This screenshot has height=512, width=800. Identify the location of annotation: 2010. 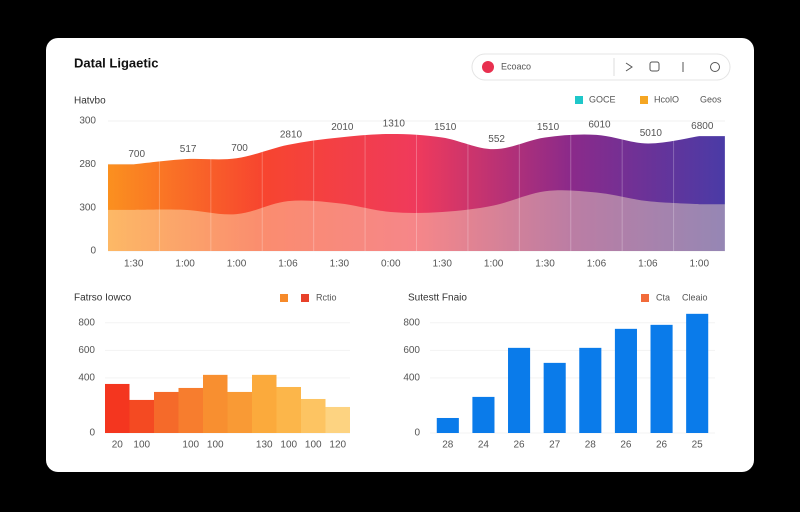
(342, 127).